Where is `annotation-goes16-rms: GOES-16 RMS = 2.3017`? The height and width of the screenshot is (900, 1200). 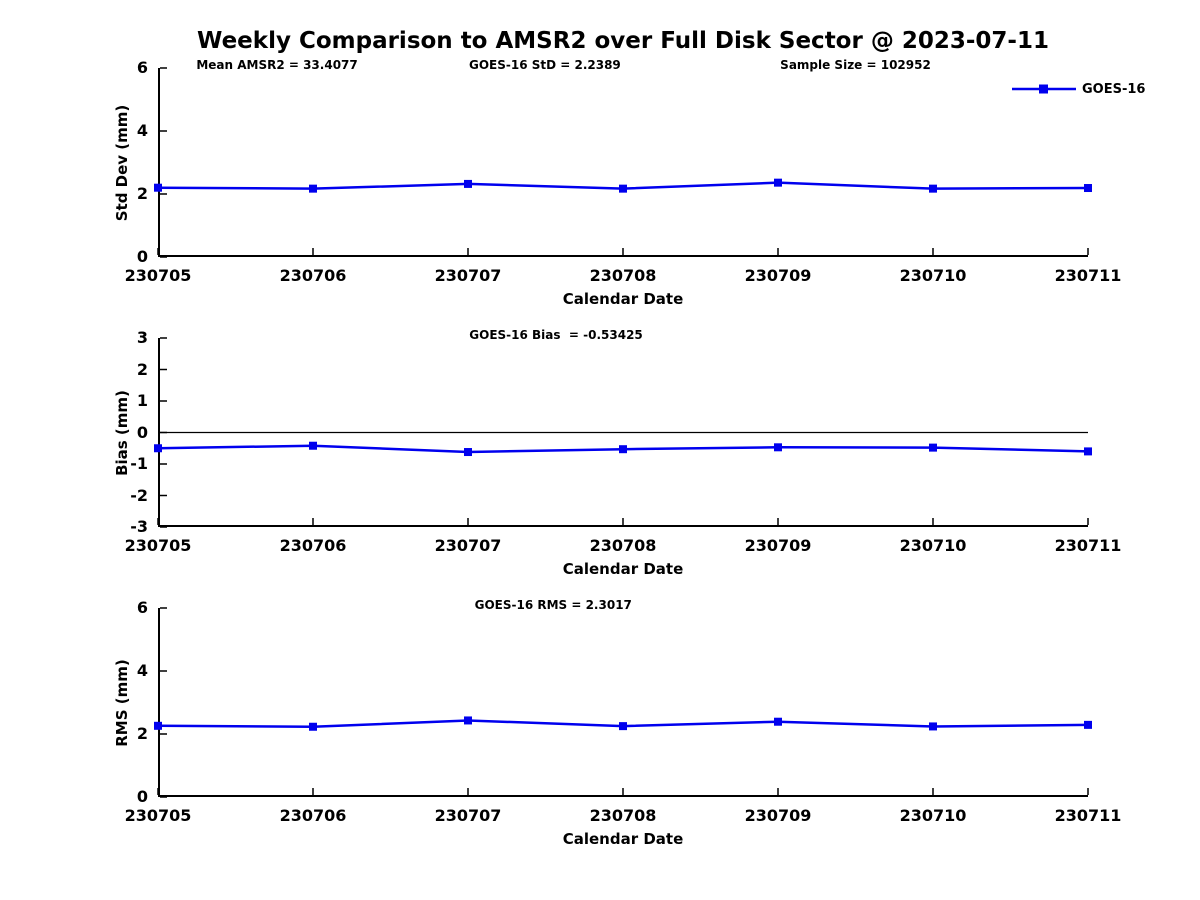 annotation-goes16-rms: GOES-16 RMS = 2.3017 is located at coordinates (553, 605).